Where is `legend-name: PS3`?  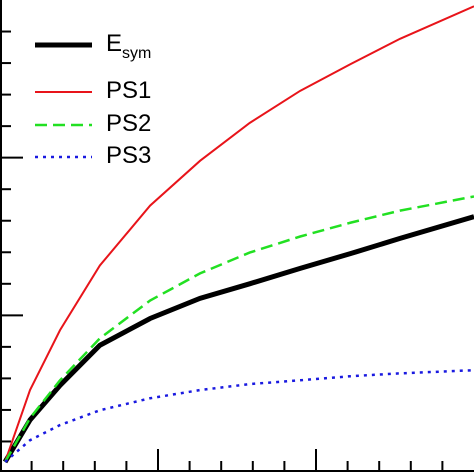 legend-name: PS3 is located at coordinates (128, 155).